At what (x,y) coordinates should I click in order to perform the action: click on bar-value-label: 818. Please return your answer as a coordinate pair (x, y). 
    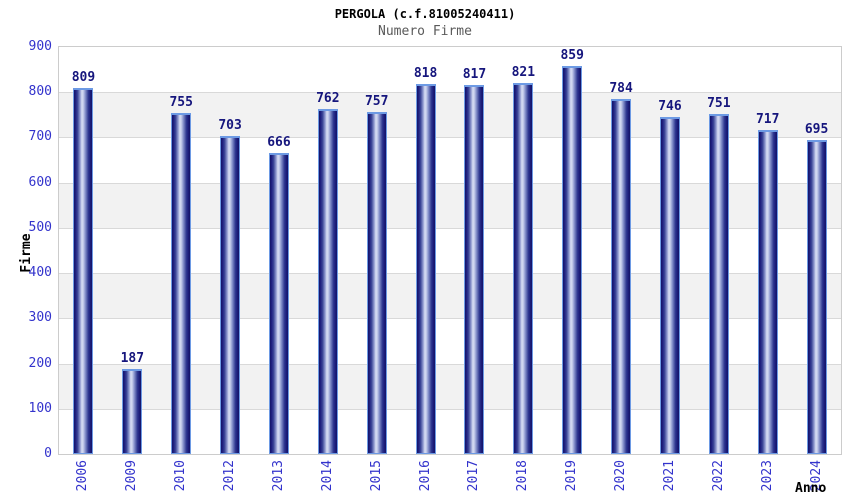
    Looking at the image, I should click on (425, 74).